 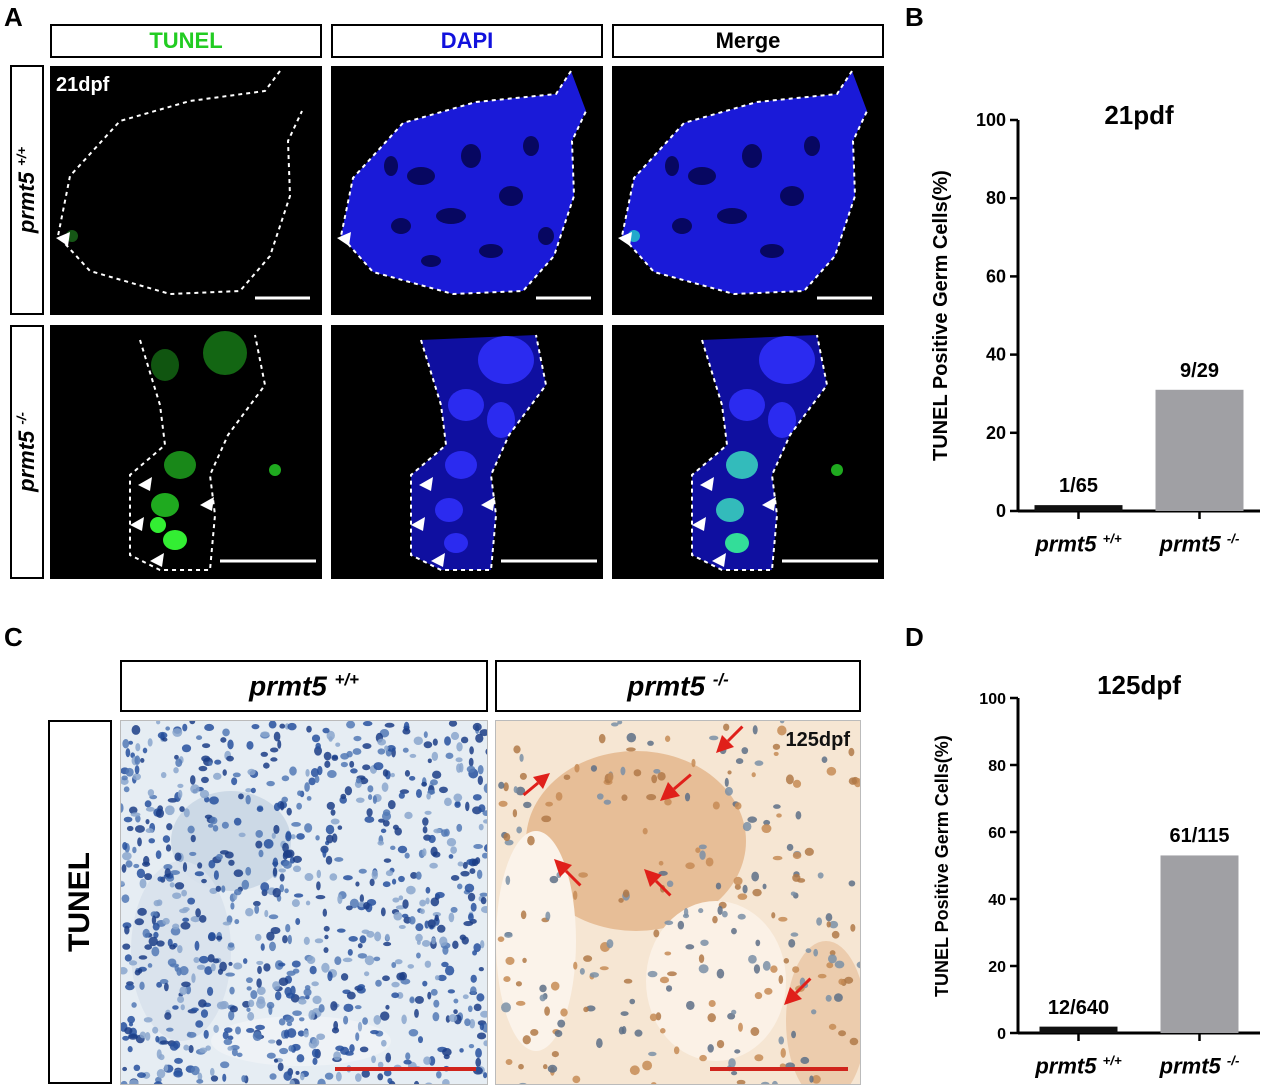 What do you see at coordinates (1118, 315) in the screenshot?
I see `chart-svg-0: 0 20 40 60 80 100` at bounding box center [1118, 315].